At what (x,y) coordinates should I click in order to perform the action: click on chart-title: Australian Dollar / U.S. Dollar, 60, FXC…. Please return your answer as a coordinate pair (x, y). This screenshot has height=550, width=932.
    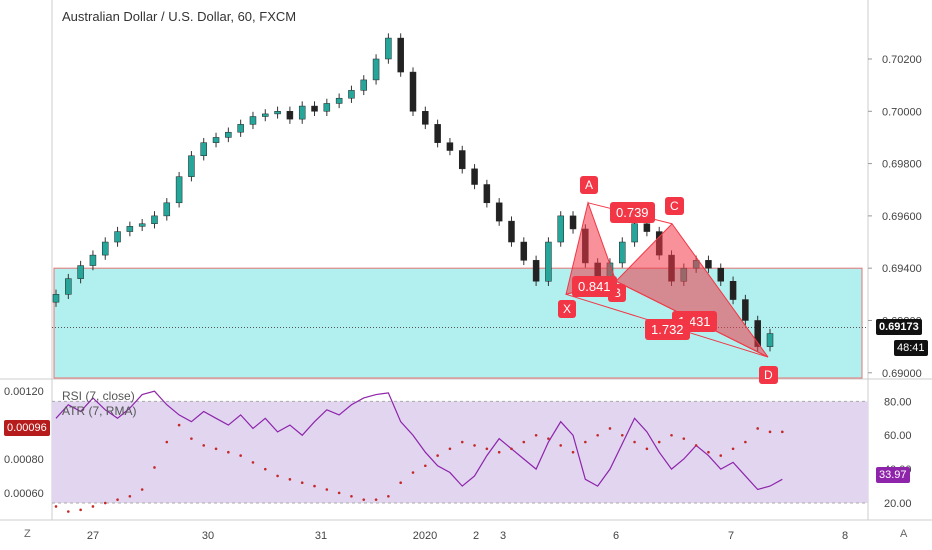
    Looking at the image, I should click on (179, 16).